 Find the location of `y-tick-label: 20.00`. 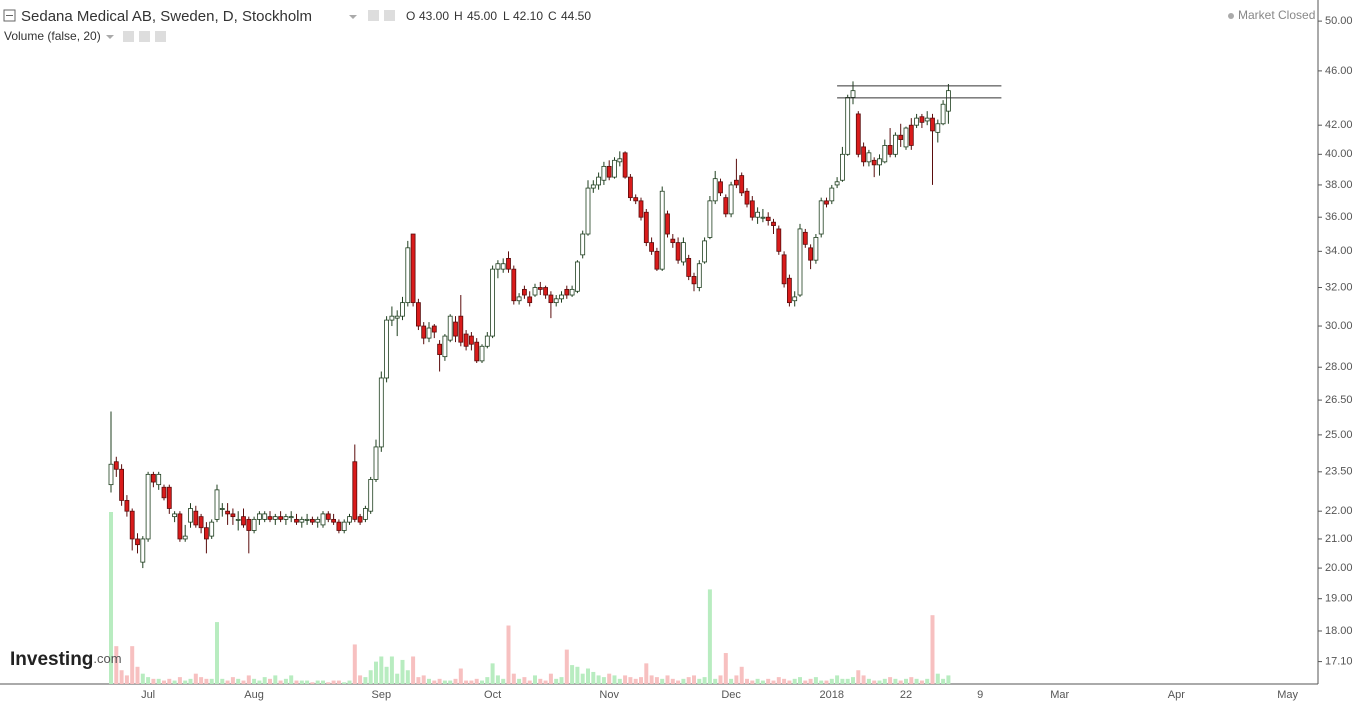

y-tick-label: 20.00 is located at coordinates (1339, 568).